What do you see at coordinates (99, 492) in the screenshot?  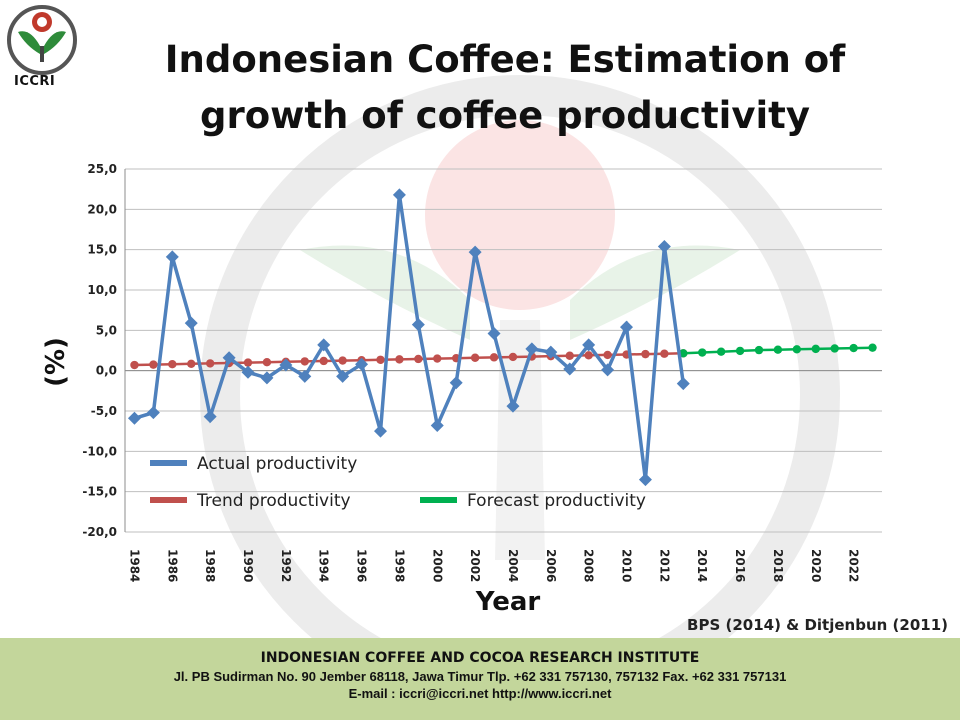 I see `y-tick-label: -15,0` at bounding box center [99, 492].